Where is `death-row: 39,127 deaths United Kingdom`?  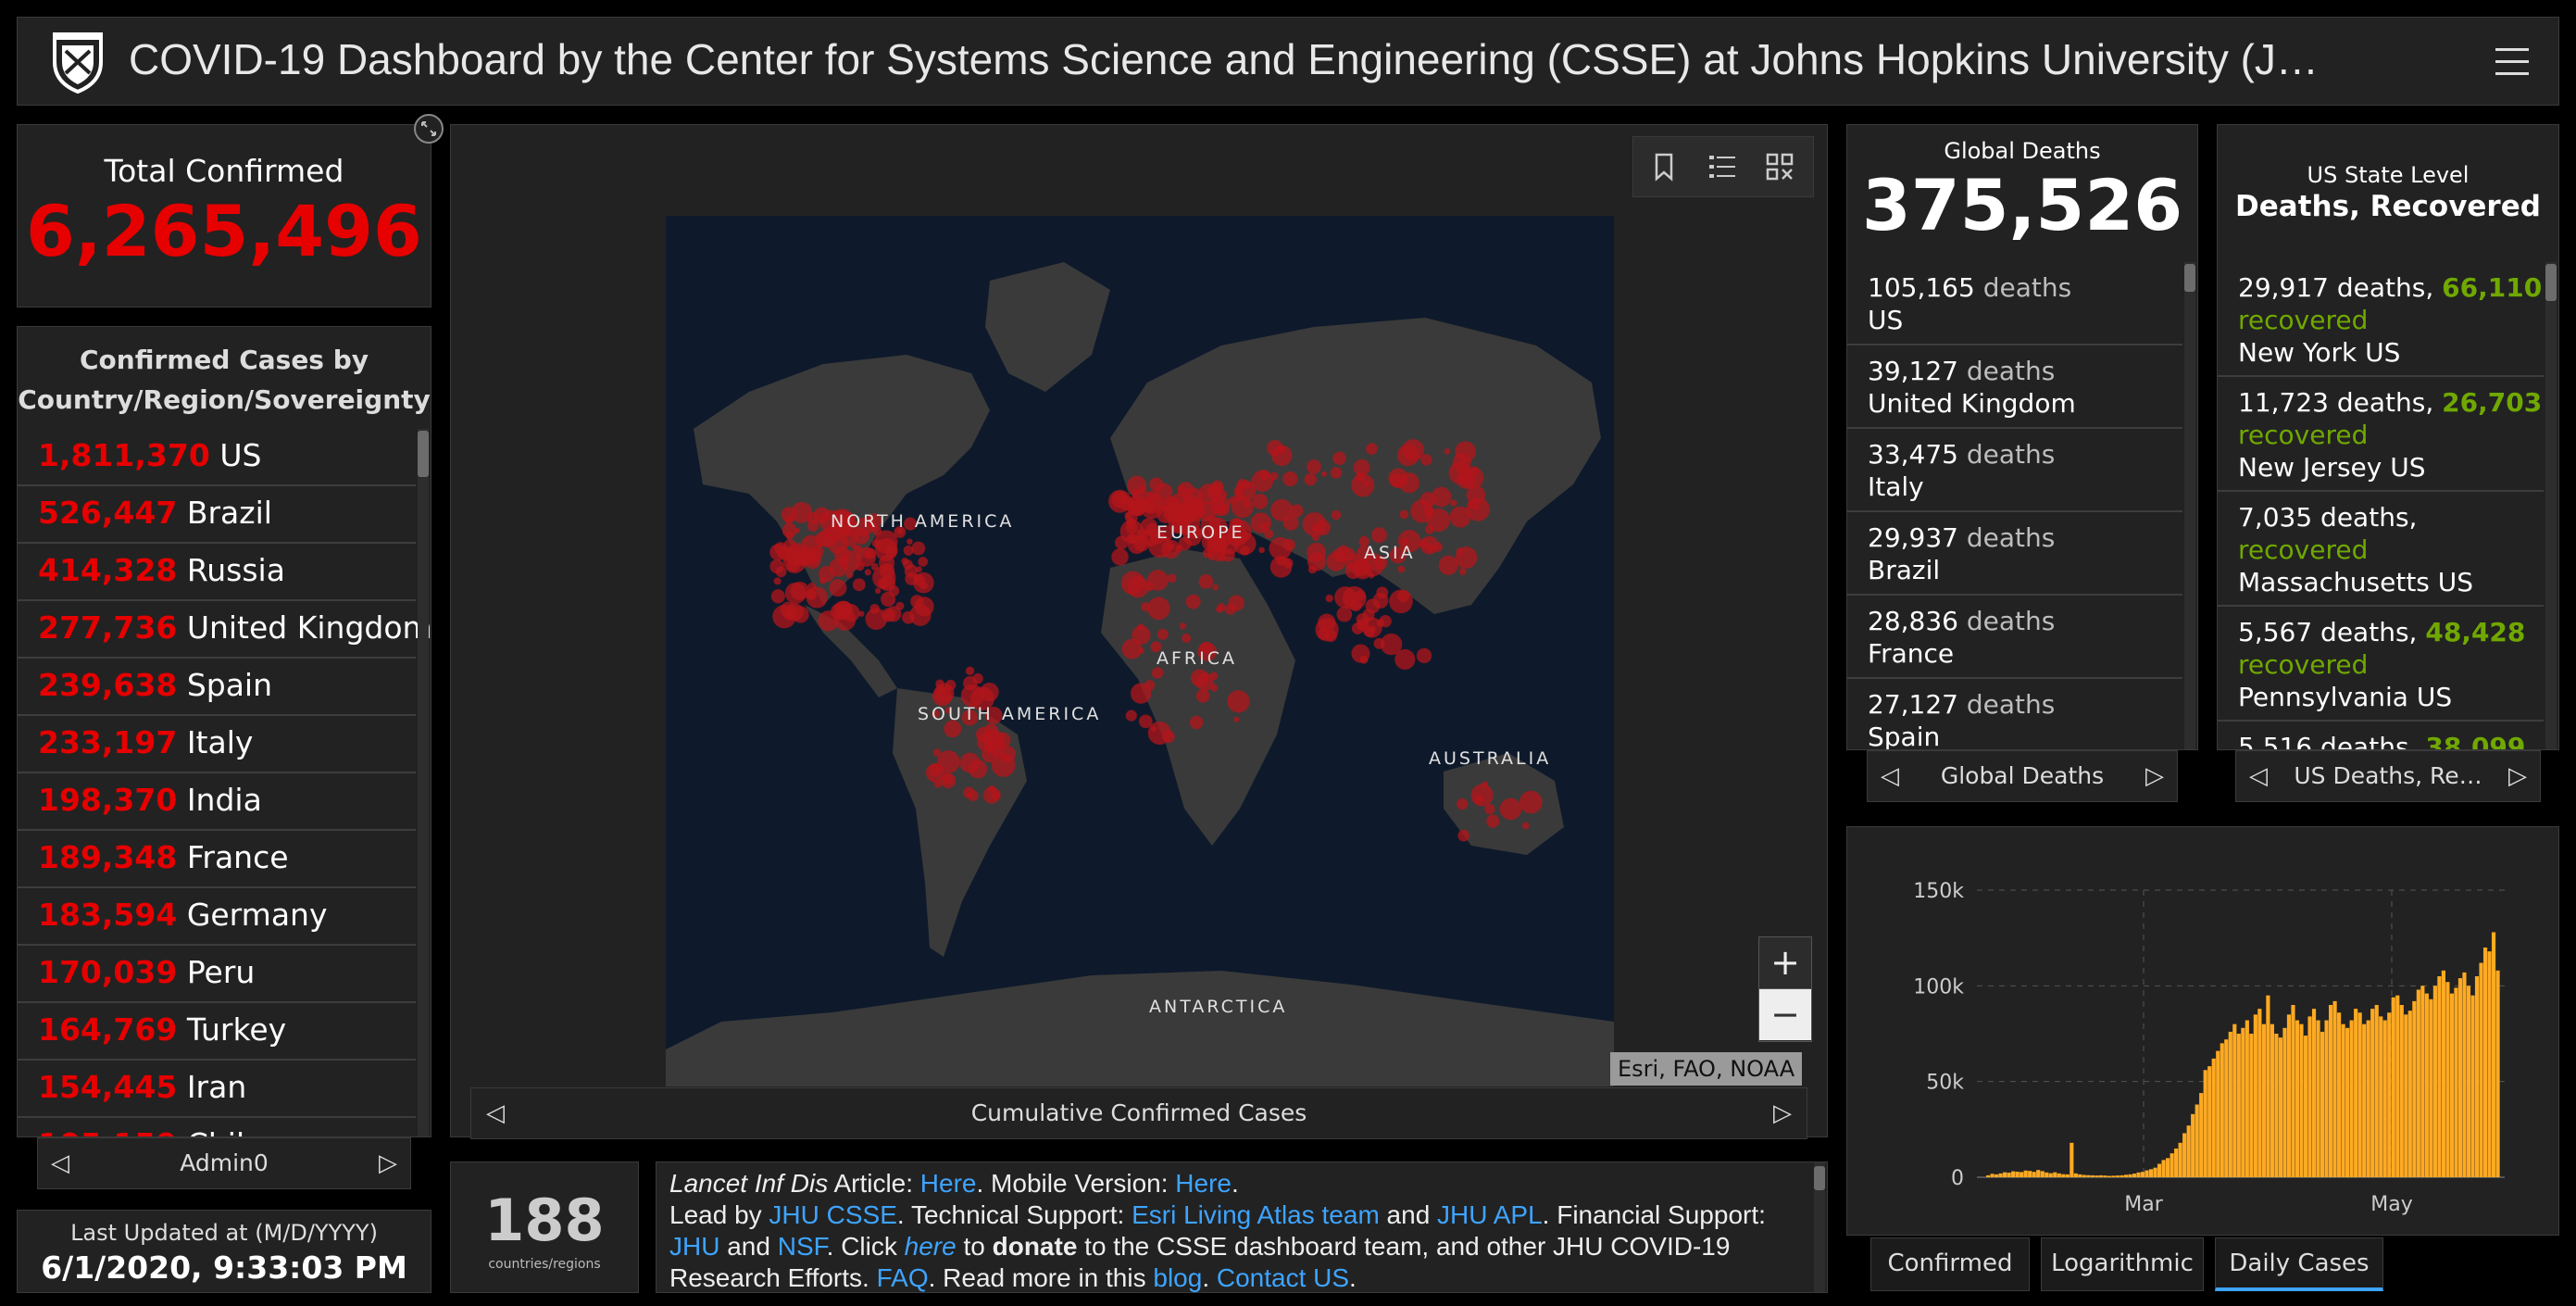
death-row: 39,127 deaths United Kingdom is located at coordinates (2014, 387).